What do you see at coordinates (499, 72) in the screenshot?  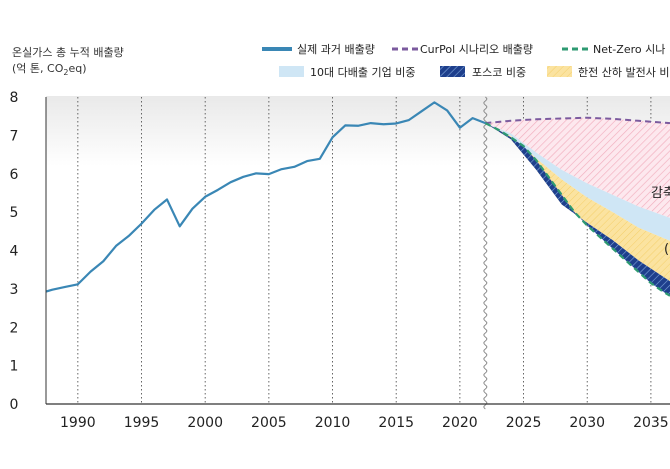 I see `legend-label-posco: 포스코 비중` at bounding box center [499, 72].